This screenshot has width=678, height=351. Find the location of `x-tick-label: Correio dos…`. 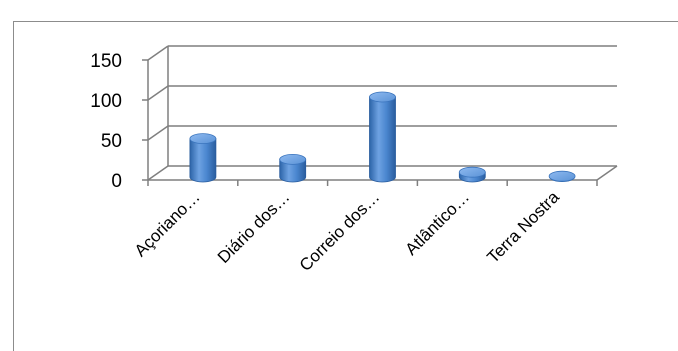

x-tick-label: Correio dos… is located at coordinates (340, 231).